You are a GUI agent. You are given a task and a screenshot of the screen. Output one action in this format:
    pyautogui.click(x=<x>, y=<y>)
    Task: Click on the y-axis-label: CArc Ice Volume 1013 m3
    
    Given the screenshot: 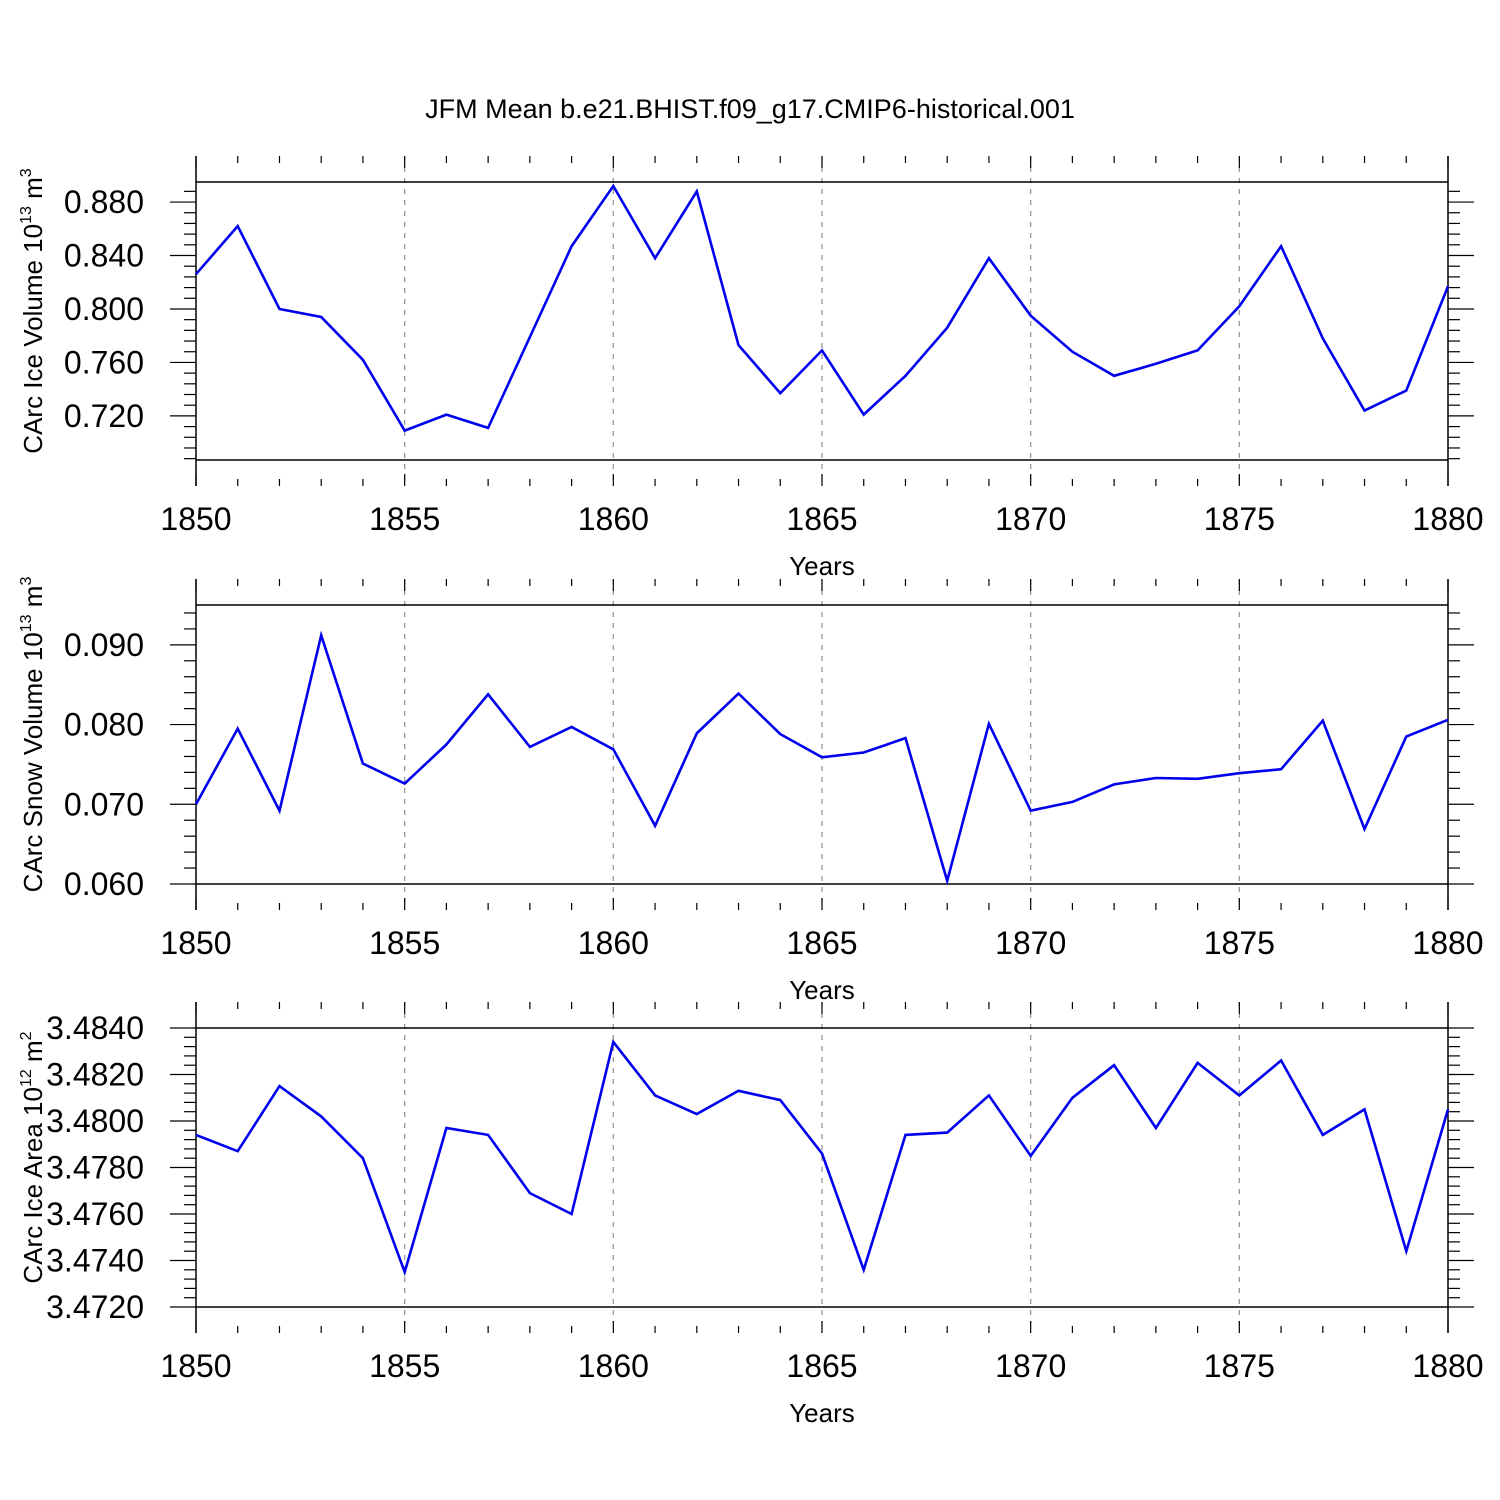 What is the action you would take?
    pyautogui.click(x=33, y=310)
    